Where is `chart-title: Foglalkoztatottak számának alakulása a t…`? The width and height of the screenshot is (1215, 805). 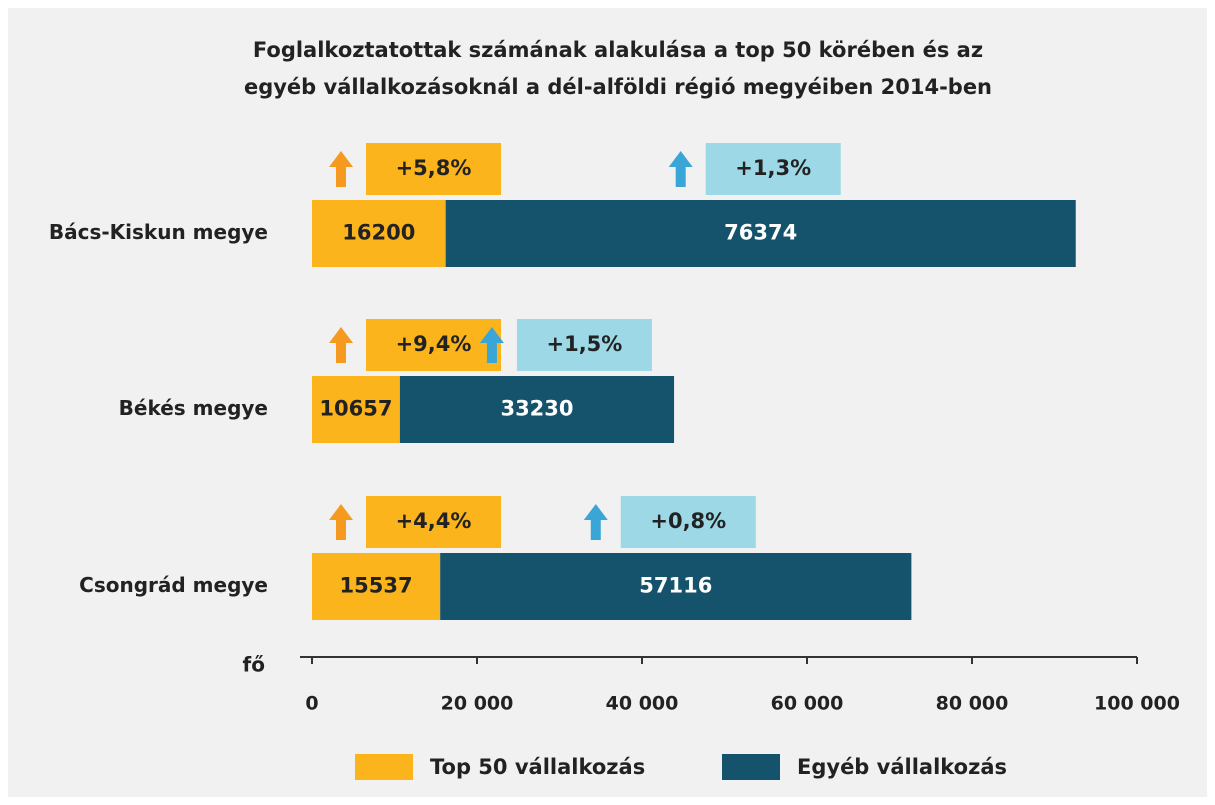 chart-title: Foglalkoztatottak számának alakulása a t… is located at coordinates (618, 50).